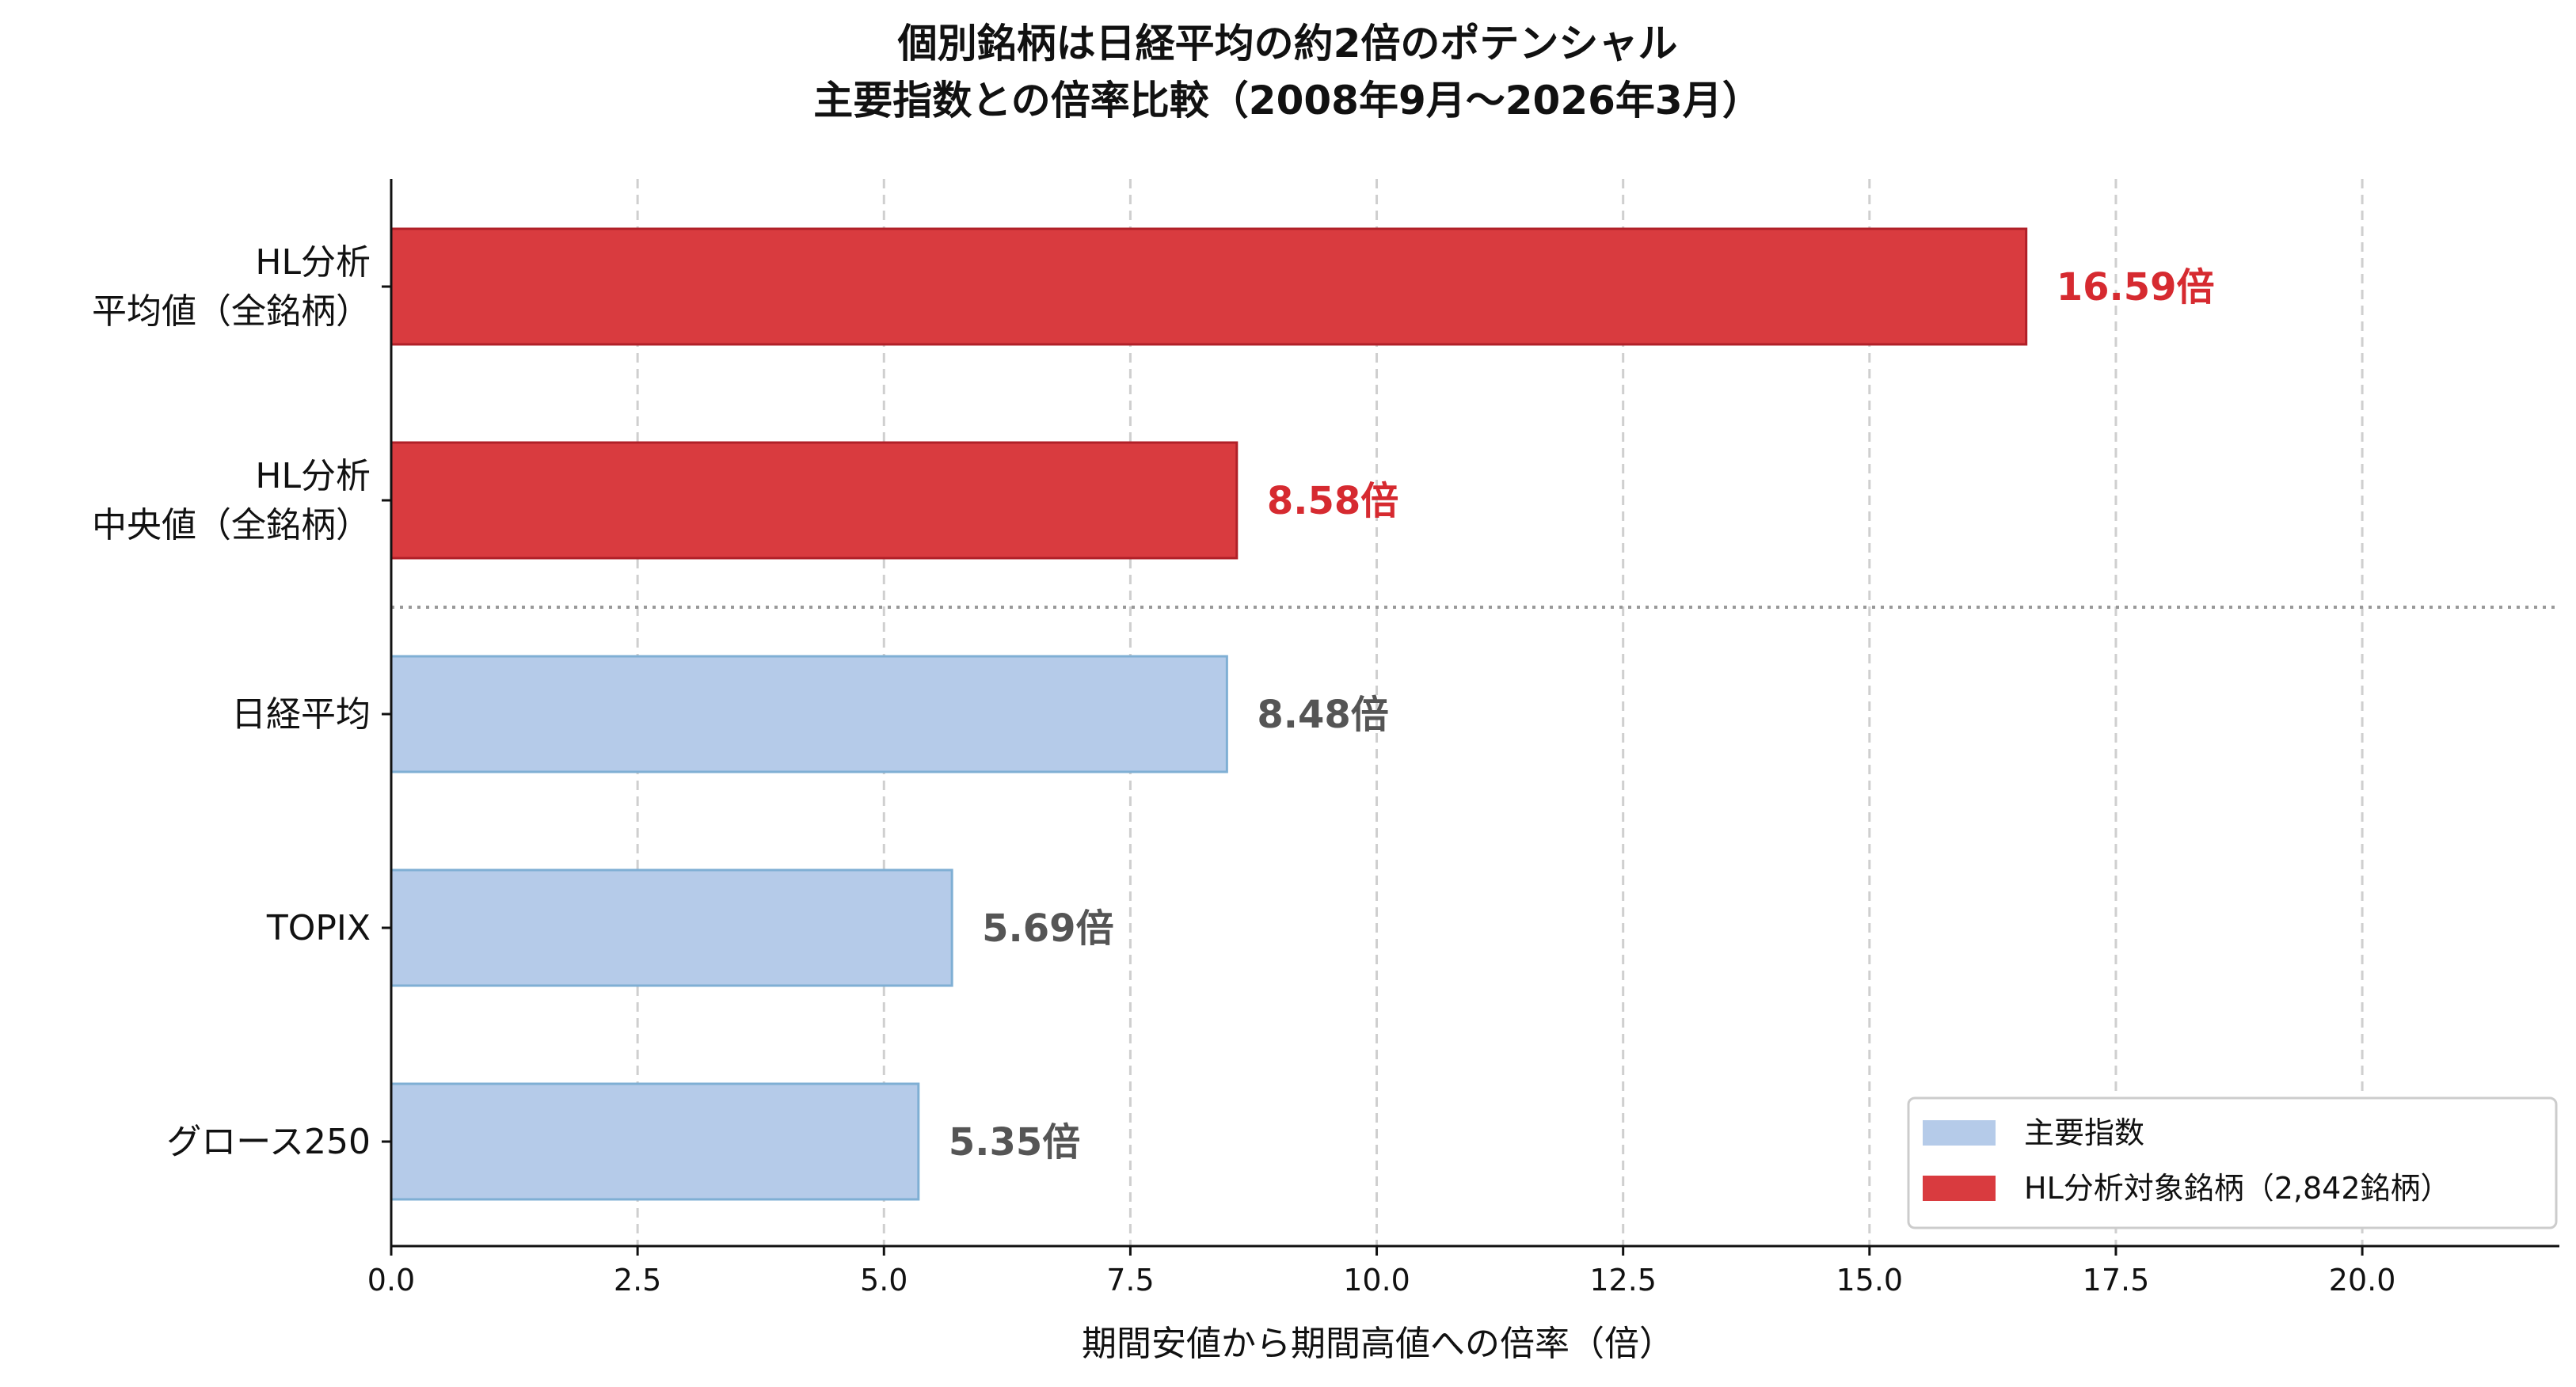 The width and height of the screenshot is (2576, 1387). I want to click on value-label: 16.59倍, so click(2136, 287).